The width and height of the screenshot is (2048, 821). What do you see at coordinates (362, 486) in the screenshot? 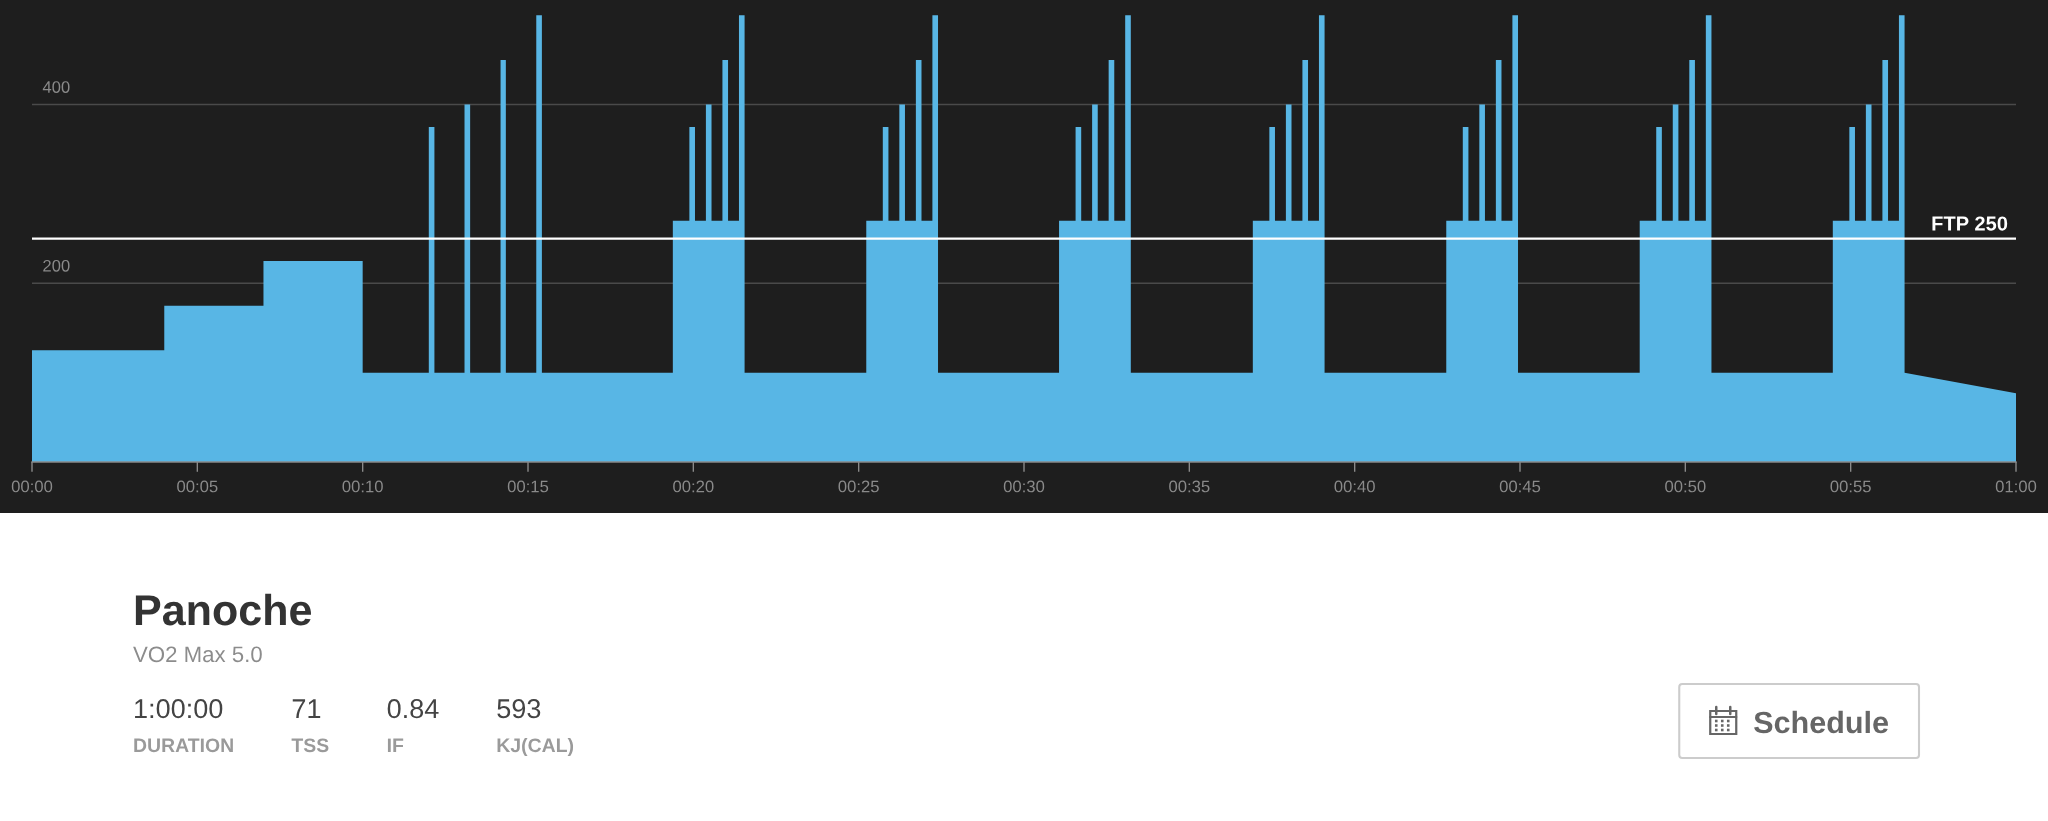
I see `x-tick-label: 00:10` at bounding box center [362, 486].